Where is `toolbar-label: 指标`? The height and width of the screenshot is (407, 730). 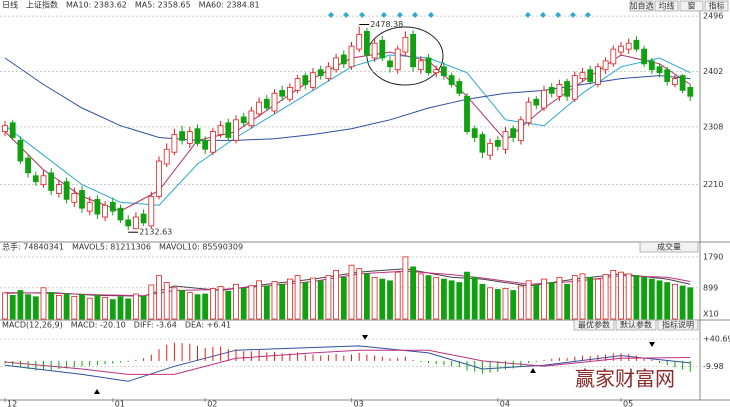 toolbar-label: 指标 is located at coordinates (717, 6).